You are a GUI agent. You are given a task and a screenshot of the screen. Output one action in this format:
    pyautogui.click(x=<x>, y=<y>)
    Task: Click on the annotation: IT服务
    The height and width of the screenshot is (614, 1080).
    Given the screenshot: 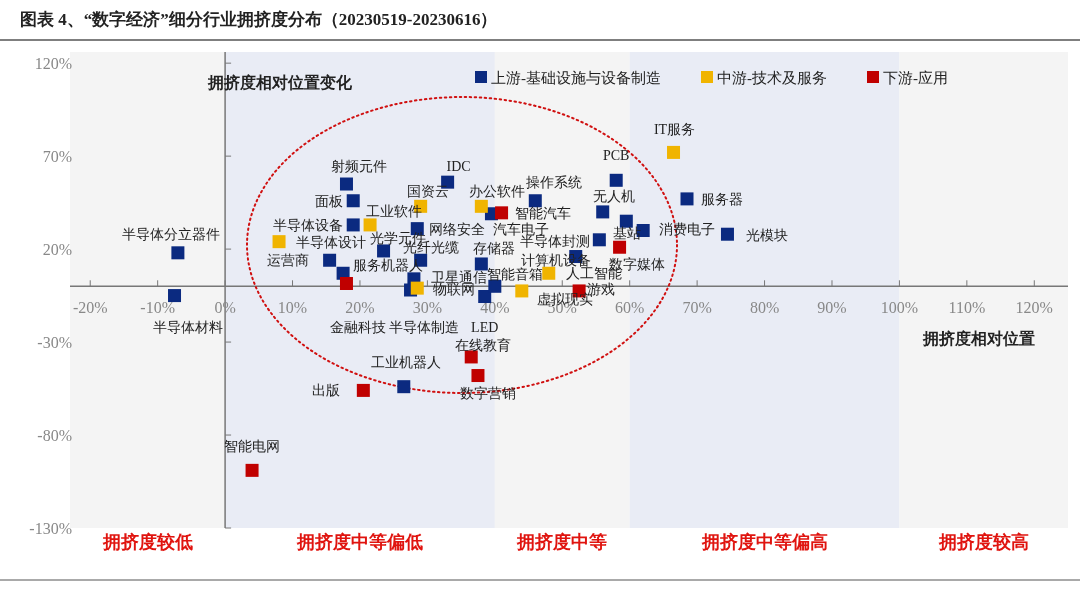 What is the action you would take?
    pyautogui.click(x=674, y=130)
    